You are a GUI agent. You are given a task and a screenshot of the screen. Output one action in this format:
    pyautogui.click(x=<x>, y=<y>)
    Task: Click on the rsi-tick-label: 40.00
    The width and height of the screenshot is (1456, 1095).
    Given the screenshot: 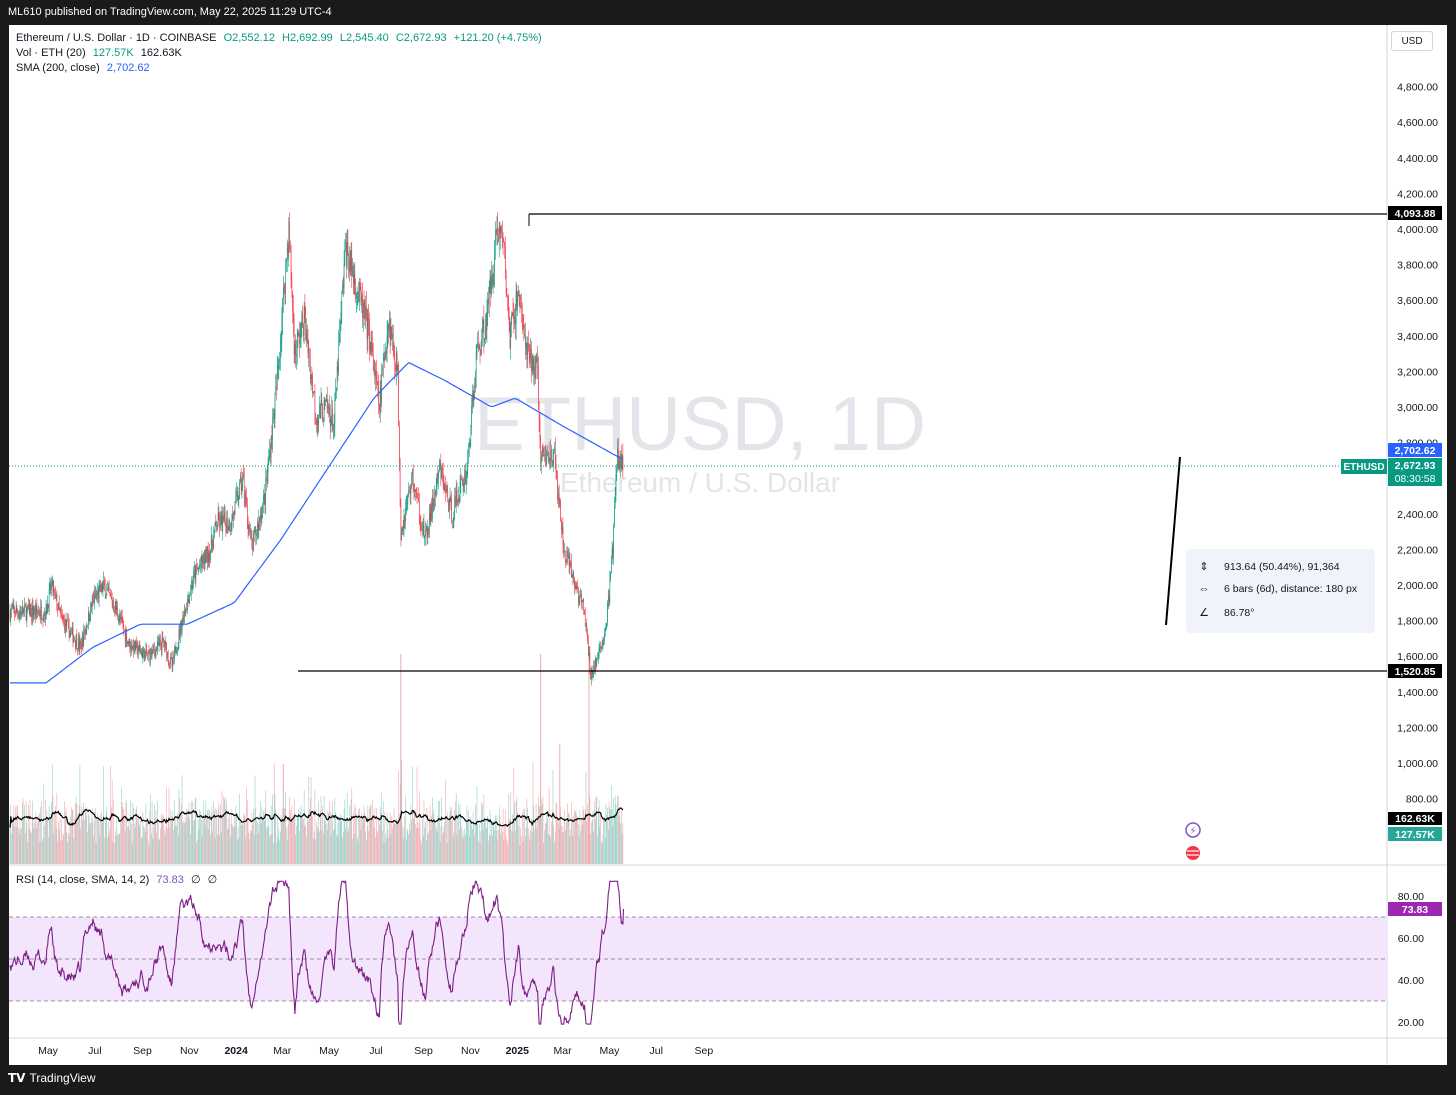 What is the action you would take?
    pyautogui.click(x=1411, y=981)
    